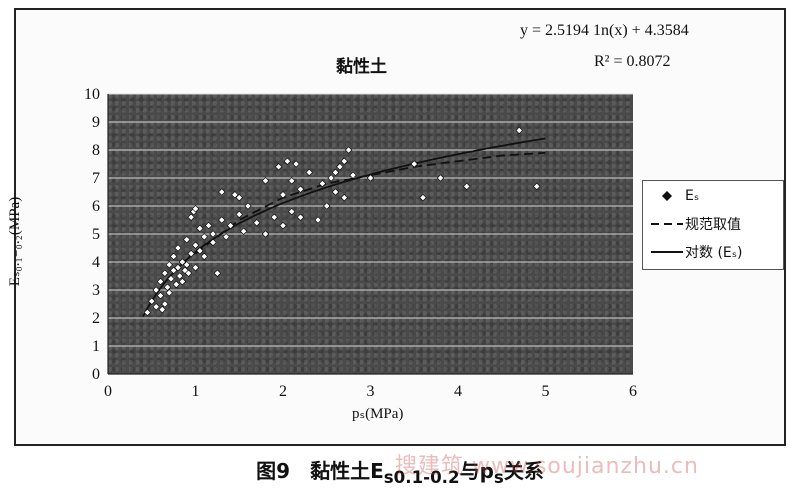  Describe the element at coordinates (667, 252) in the screenshot. I see `solid-line-icon` at that location.